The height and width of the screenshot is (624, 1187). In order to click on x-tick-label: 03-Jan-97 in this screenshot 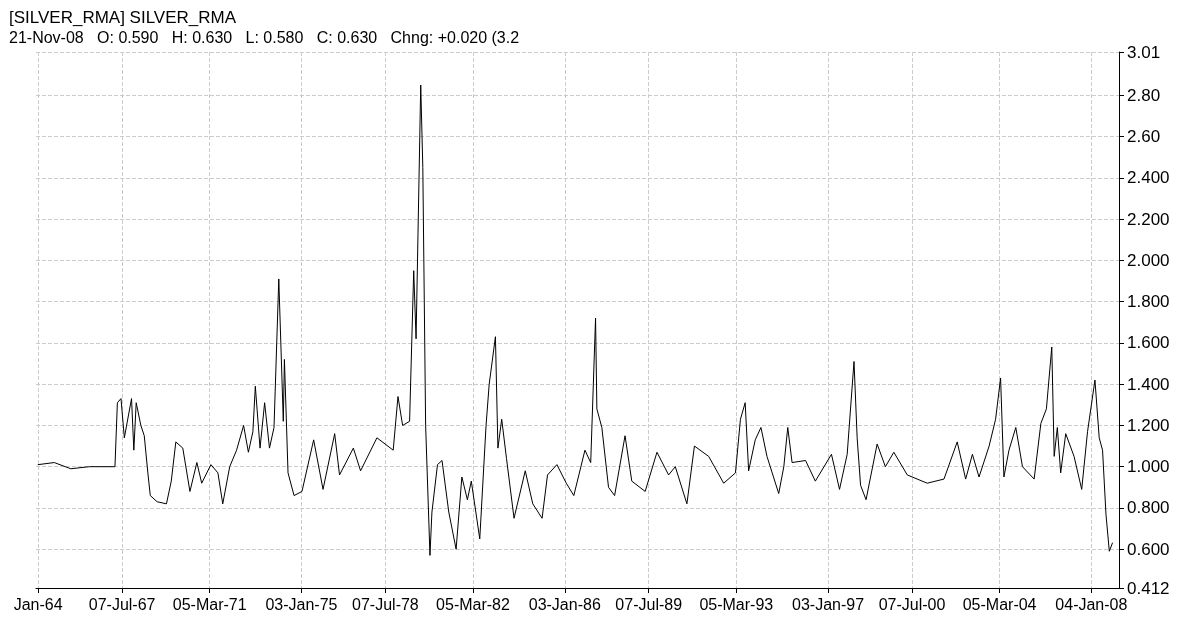, I will do `click(828, 604)`.